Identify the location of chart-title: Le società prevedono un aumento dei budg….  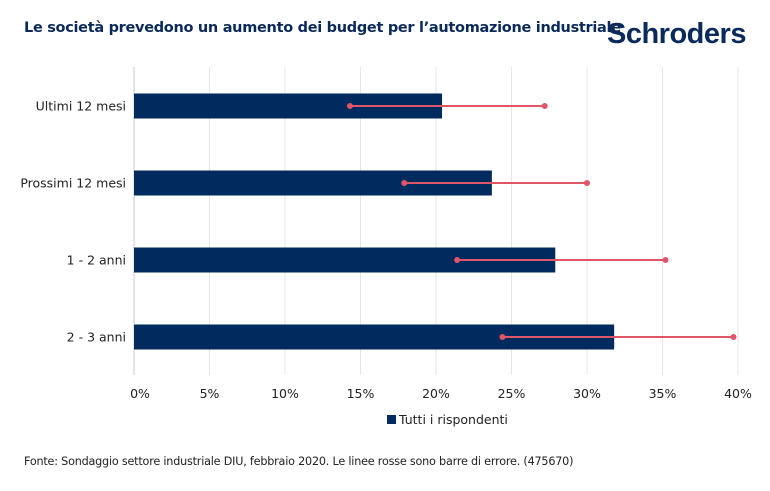
(322, 28).